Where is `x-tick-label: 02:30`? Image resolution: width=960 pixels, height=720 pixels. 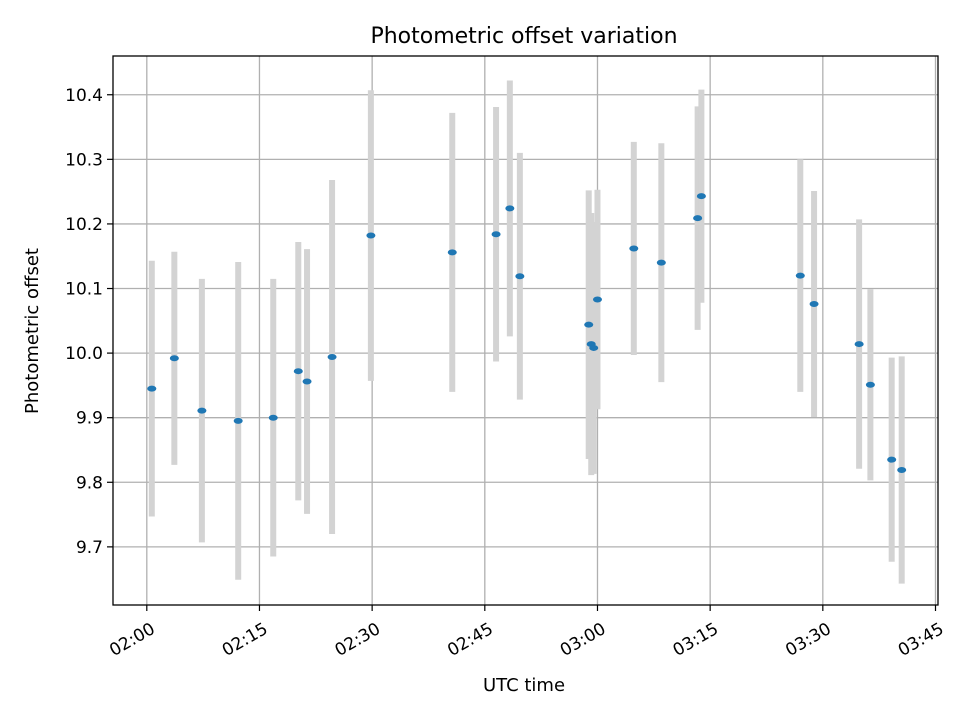 x-tick-label: 02:30 is located at coordinates (358, 640).